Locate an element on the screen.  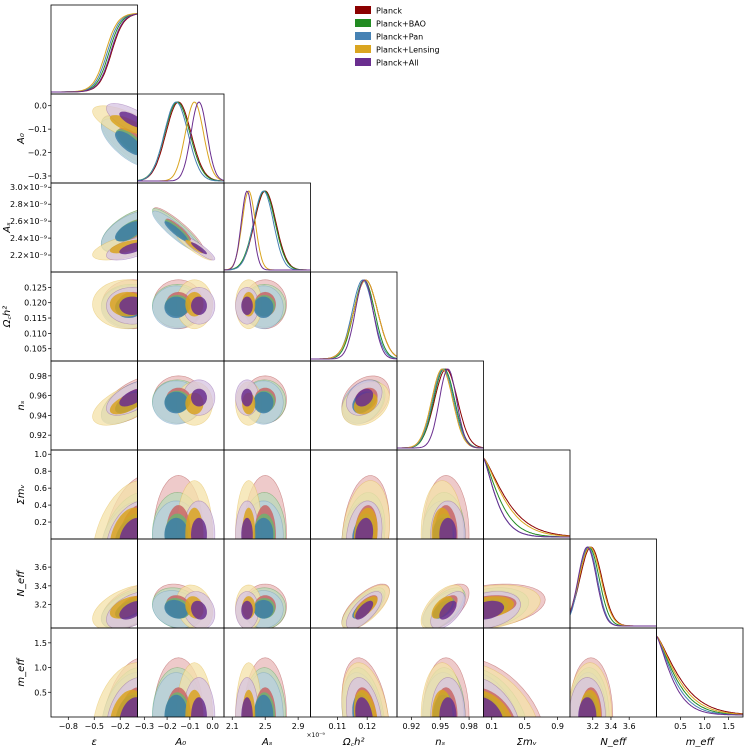
x-axis-label-meff: m_eff is located at coordinates (701, 742).